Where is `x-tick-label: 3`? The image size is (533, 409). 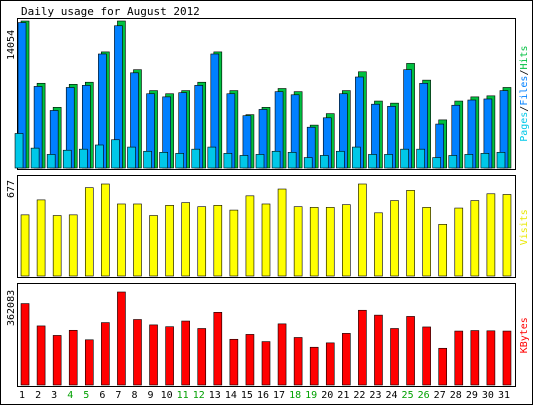
x-tick-label: 3 is located at coordinates (54, 395).